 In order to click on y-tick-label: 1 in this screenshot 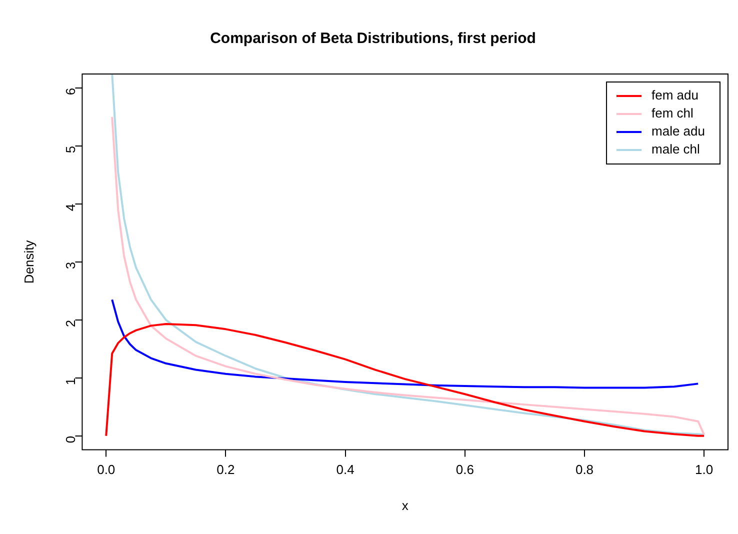, I will do `click(70, 382)`.